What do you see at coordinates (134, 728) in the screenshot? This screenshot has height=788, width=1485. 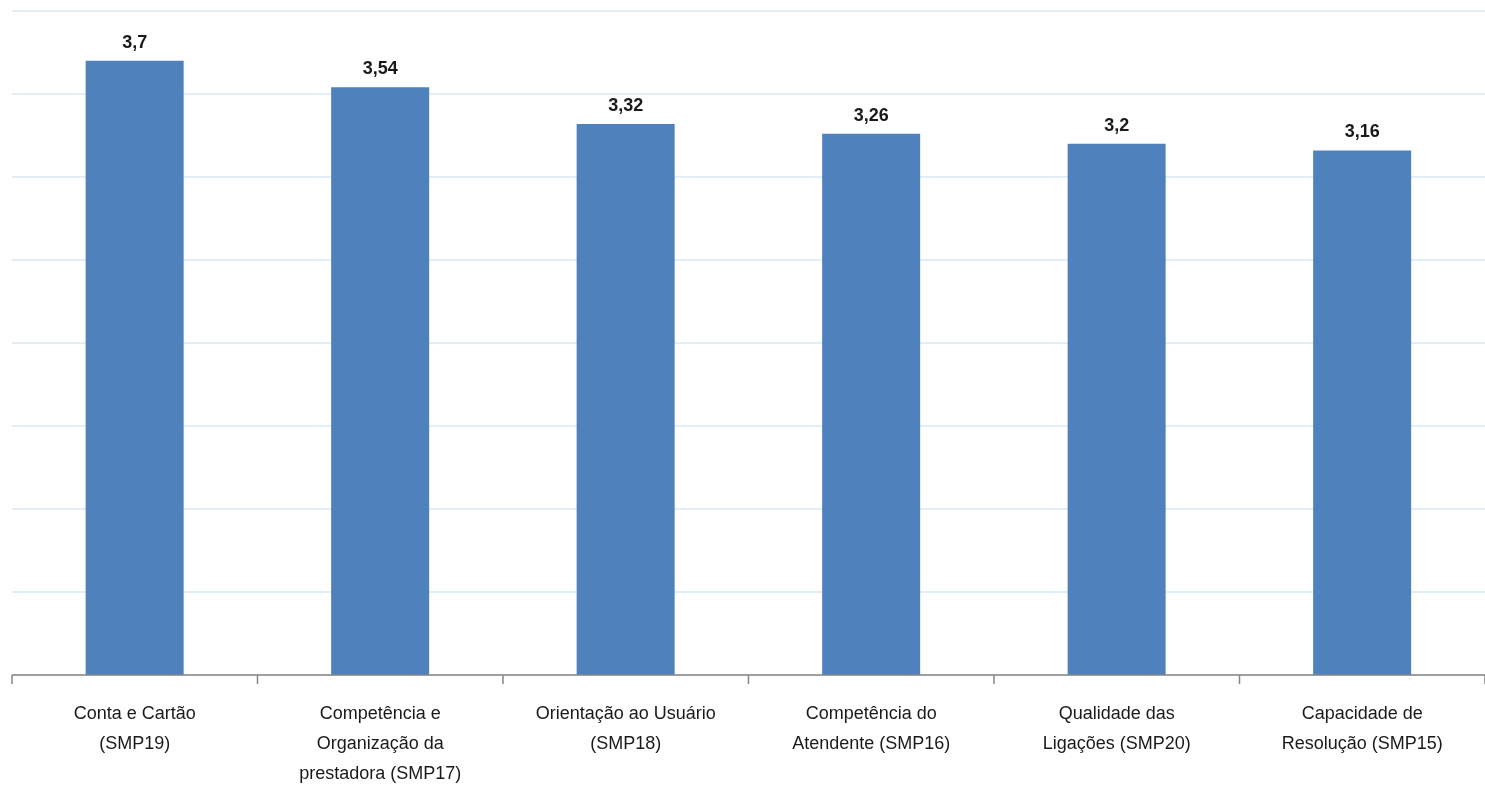 I see `x-tick-label: Conta e Cartão (SMP19)` at bounding box center [134, 728].